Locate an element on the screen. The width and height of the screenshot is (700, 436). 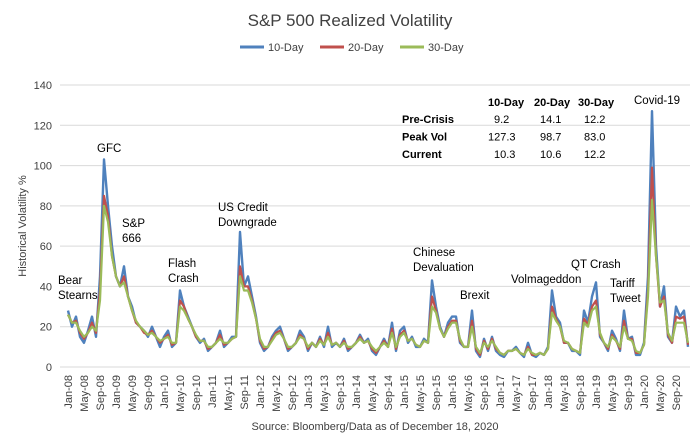
x-tick-label: Jan-17 is located at coordinates (501, 392).